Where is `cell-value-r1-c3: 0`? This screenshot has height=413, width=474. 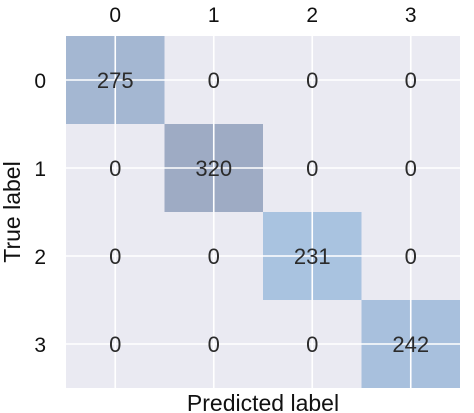
cell-value-r1-c3: 0 is located at coordinates (411, 168).